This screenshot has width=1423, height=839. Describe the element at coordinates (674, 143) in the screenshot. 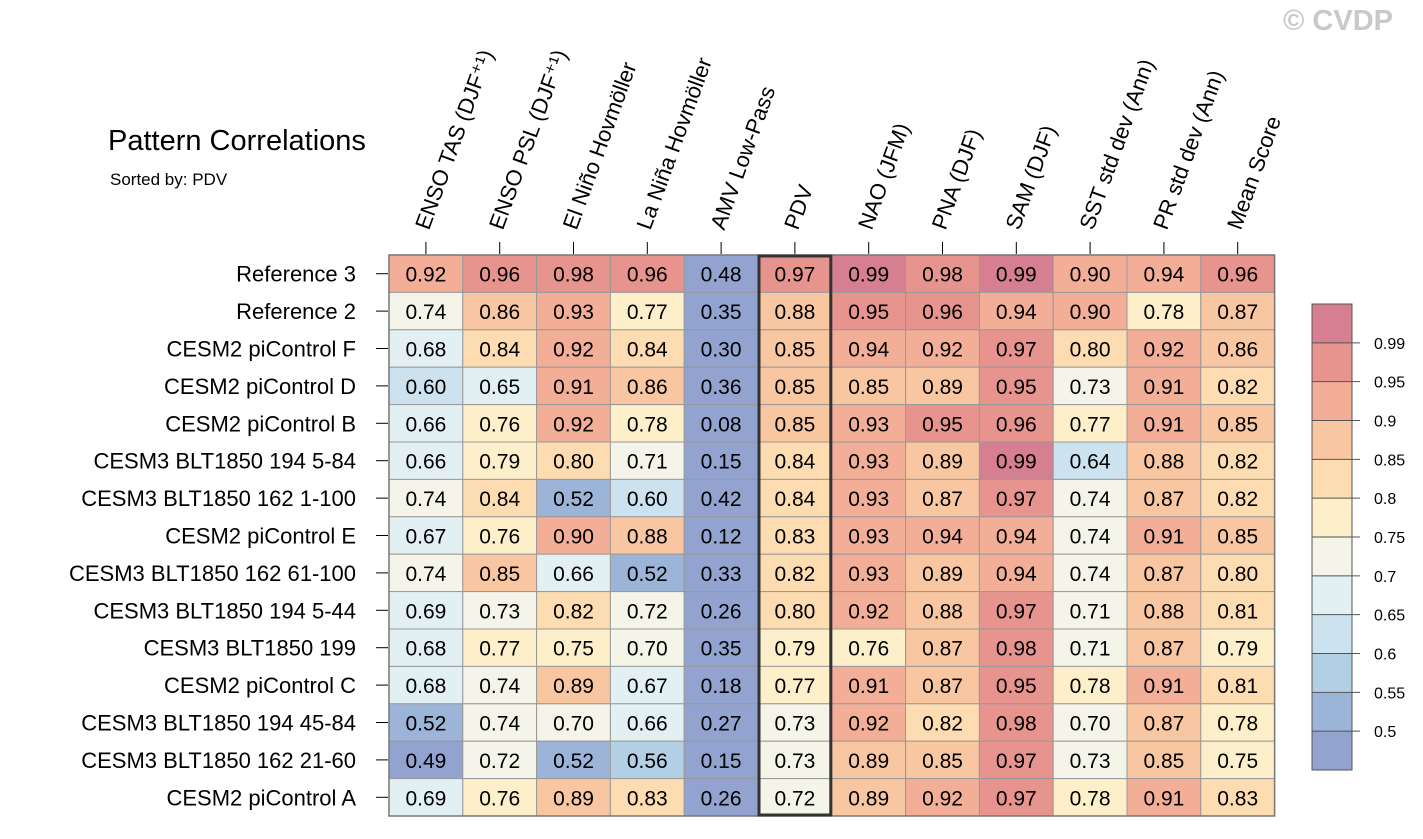

I see `column-label: La Niña Hovmöller` at that location.